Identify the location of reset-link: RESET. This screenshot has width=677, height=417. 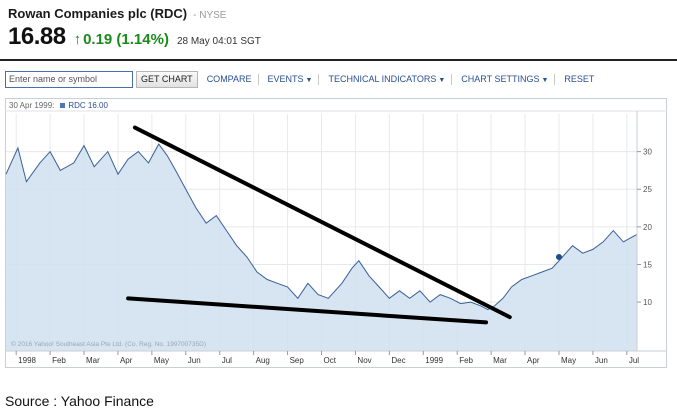
(579, 79).